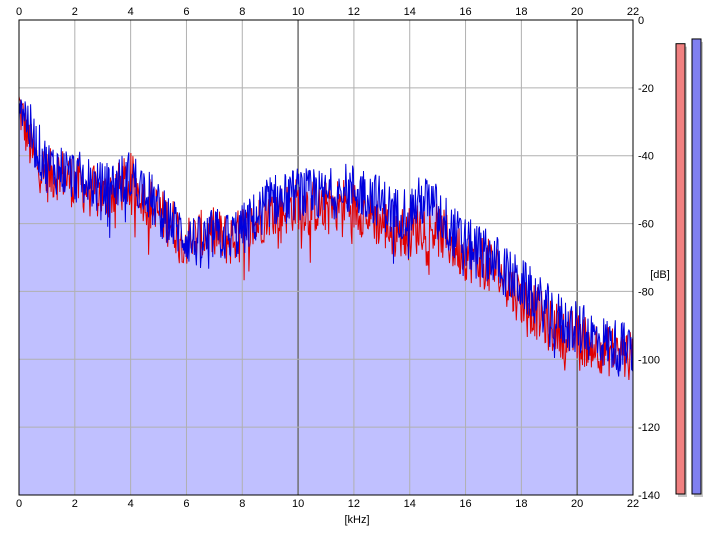 This screenshot has height=535, width=716. Describe the element at coordinates (649, 496) in the screenshot. I see `y-tick-label: -140` at that location.